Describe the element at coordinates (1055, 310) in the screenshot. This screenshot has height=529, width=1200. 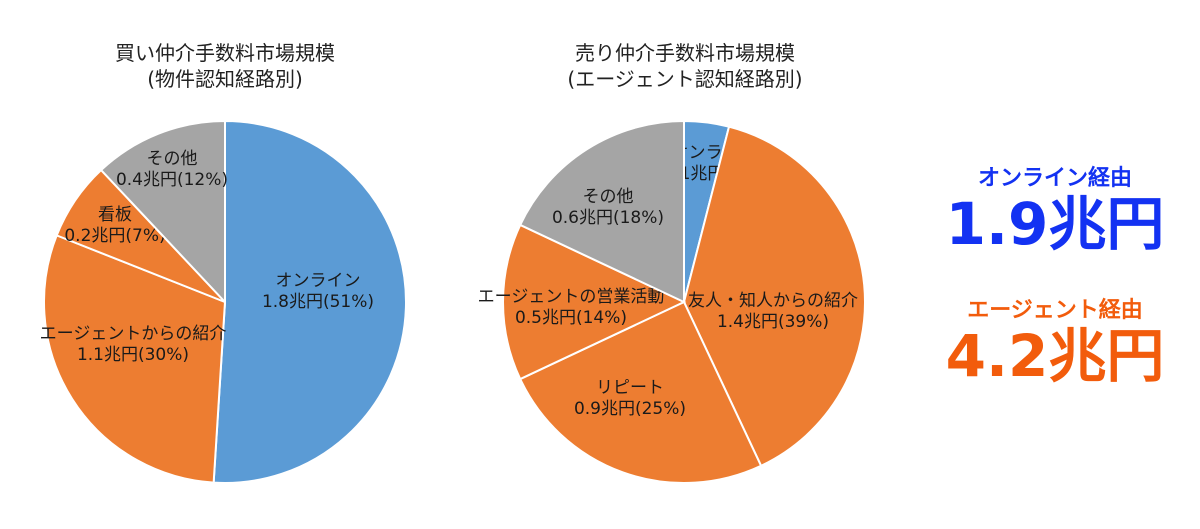
I see `summary-agent-label: エージェント経由` at that location.